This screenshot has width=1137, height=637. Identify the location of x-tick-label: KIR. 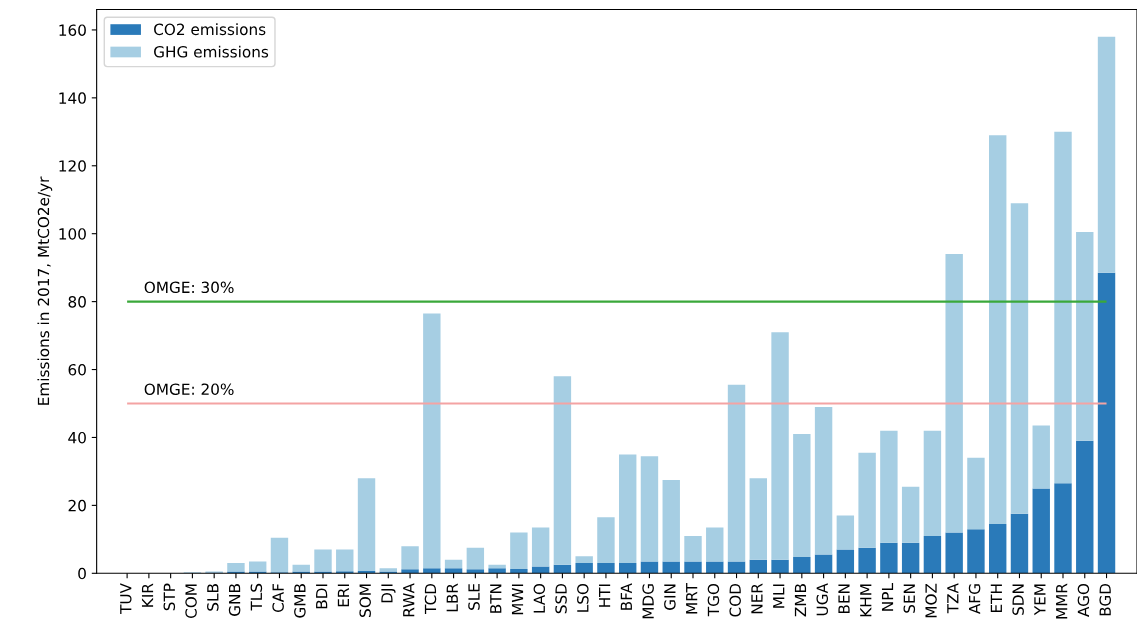
(147, 595).